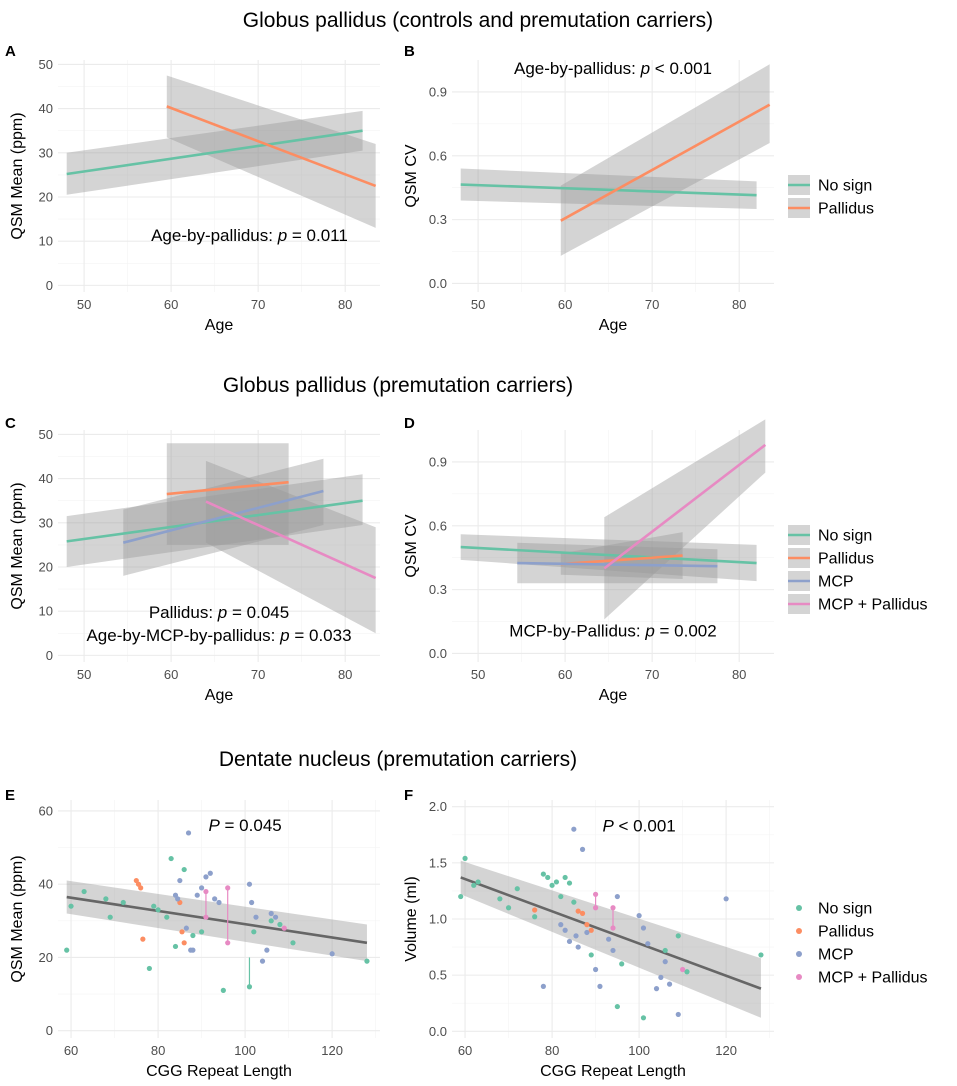 The width and height of the screenshot is (957, 1086). I want to click on annotation-value: < 0.001, so click(645, 825).